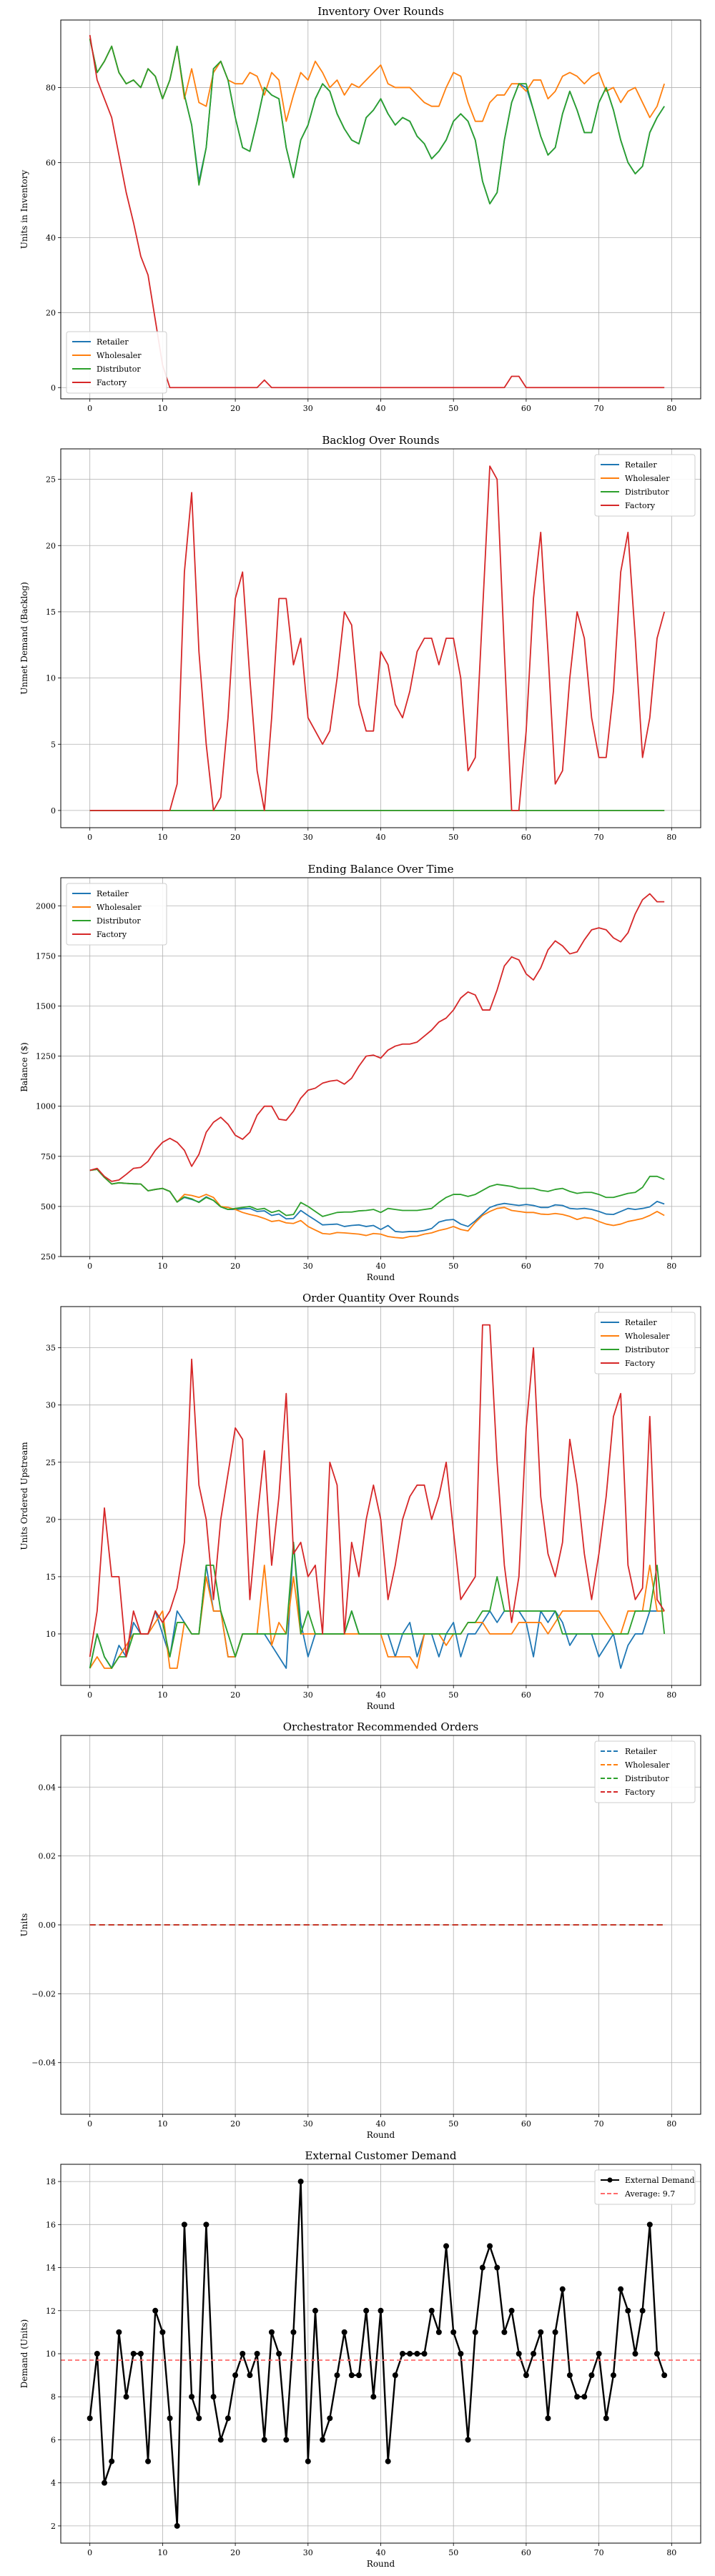 This screenshot has height=2576, width=715. What do you see at coordinates (47, 1926) in the screenshot?
I see `y-tick-label: 0.00` at bounding box center [47, 1926].